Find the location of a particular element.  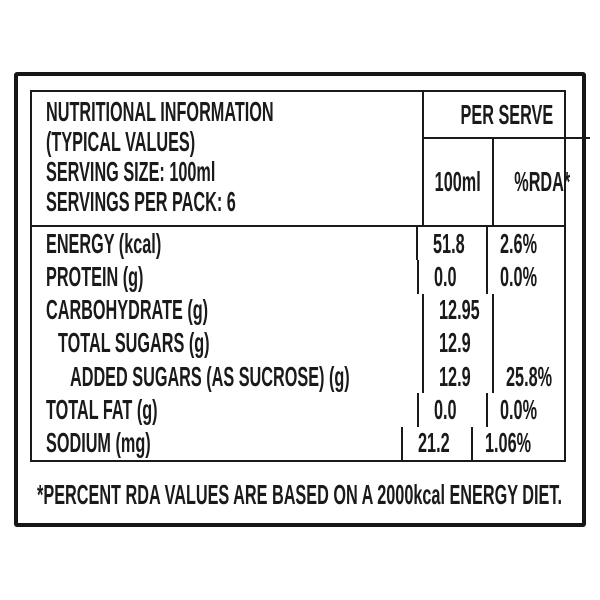

nutrient-rda: 2.6% is located at coordinates (525, 244).